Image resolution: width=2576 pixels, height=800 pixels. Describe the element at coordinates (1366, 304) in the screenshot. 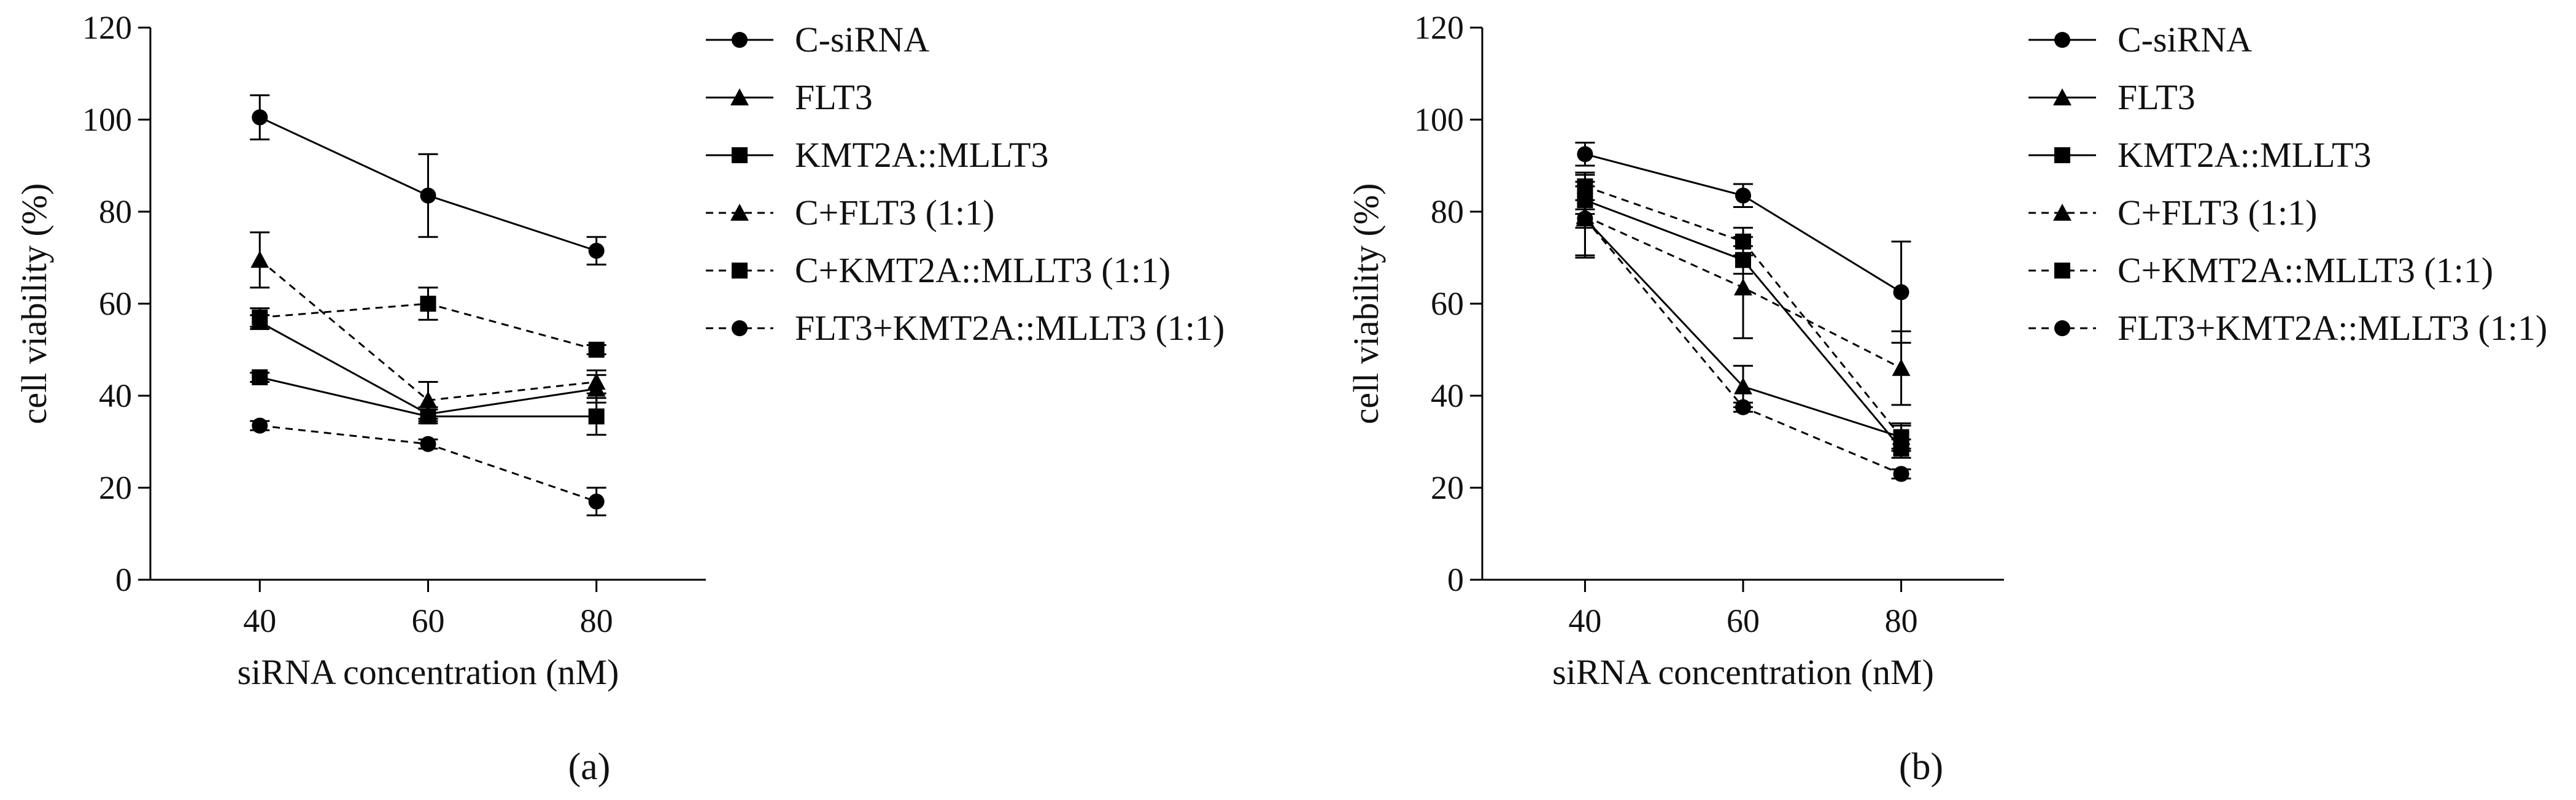

I see `y-axis-title: cell viability (%)` at that location.